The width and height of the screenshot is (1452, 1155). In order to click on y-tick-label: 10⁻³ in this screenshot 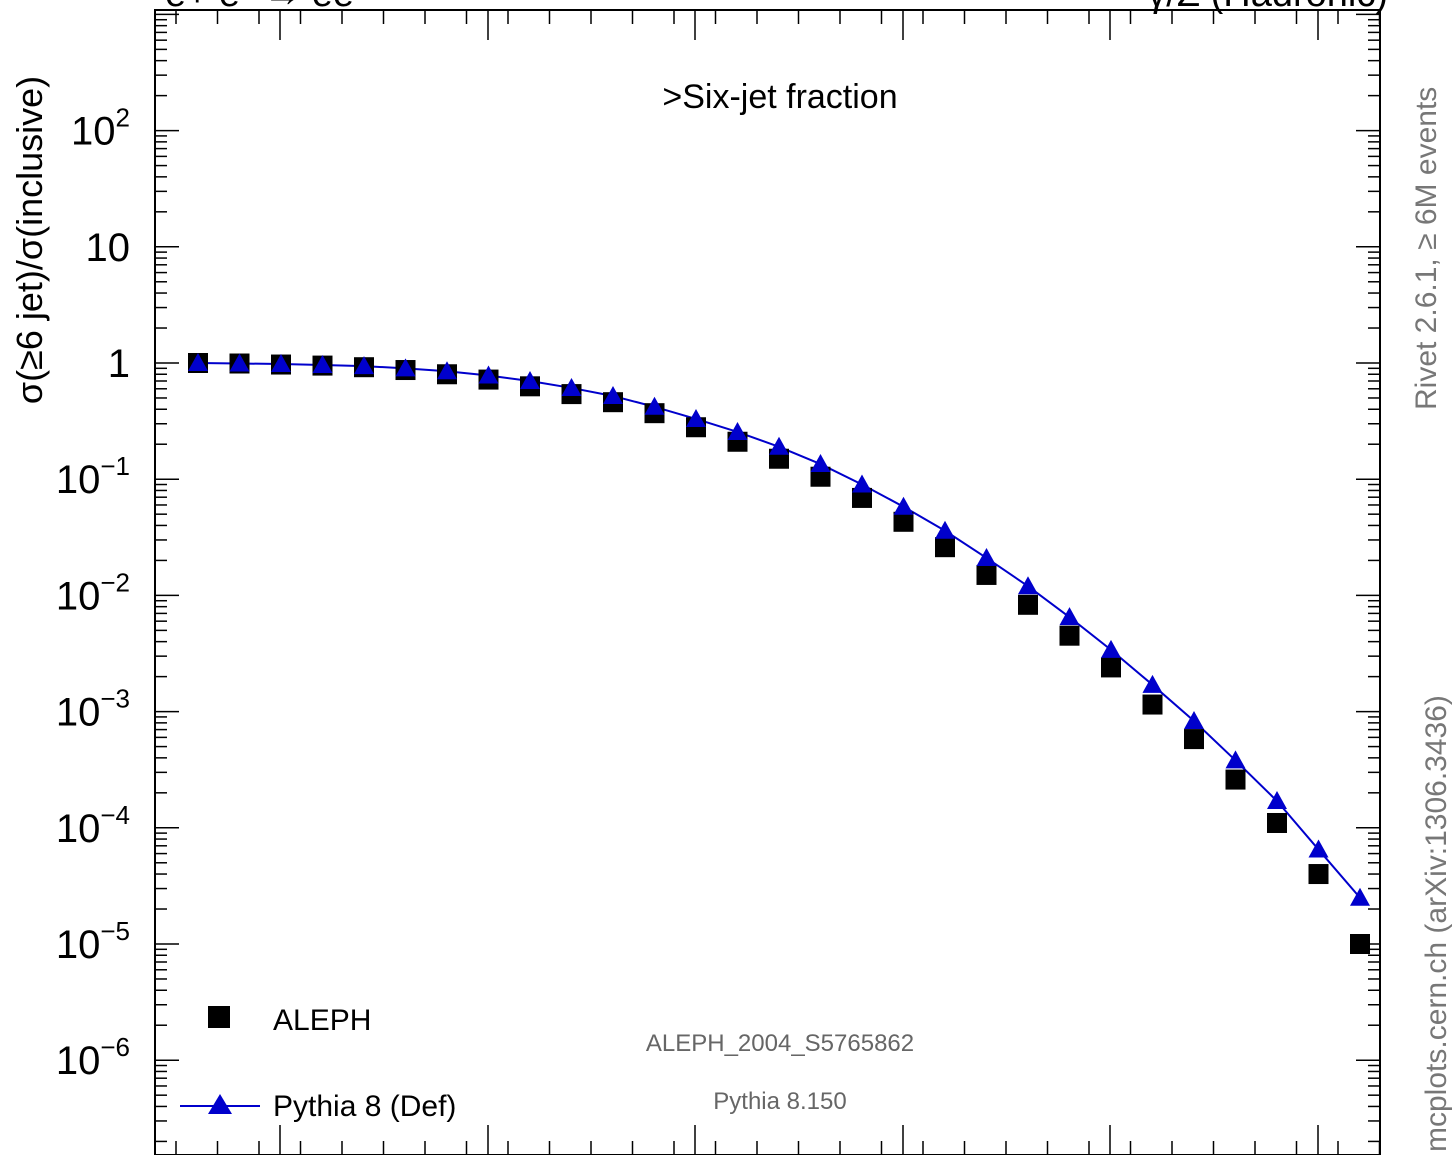, I will do `click(93, 709)`.